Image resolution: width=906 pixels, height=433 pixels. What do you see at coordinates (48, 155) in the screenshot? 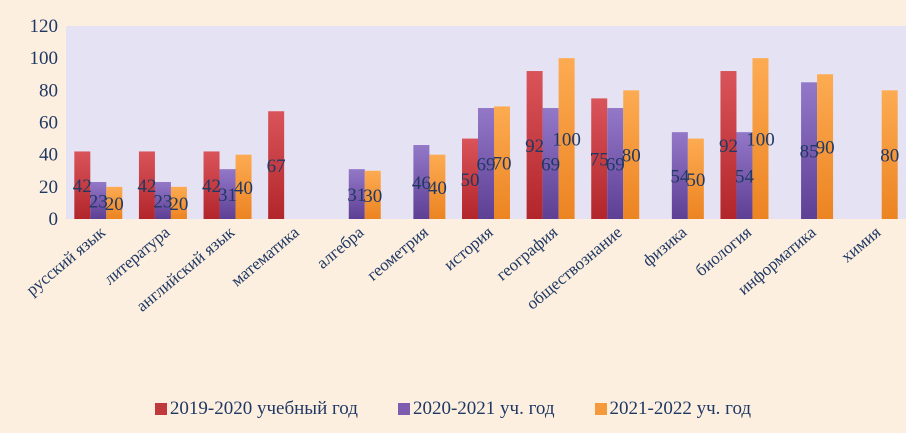
I see `y-tick-label: 40` at bounding box center [48, 155].